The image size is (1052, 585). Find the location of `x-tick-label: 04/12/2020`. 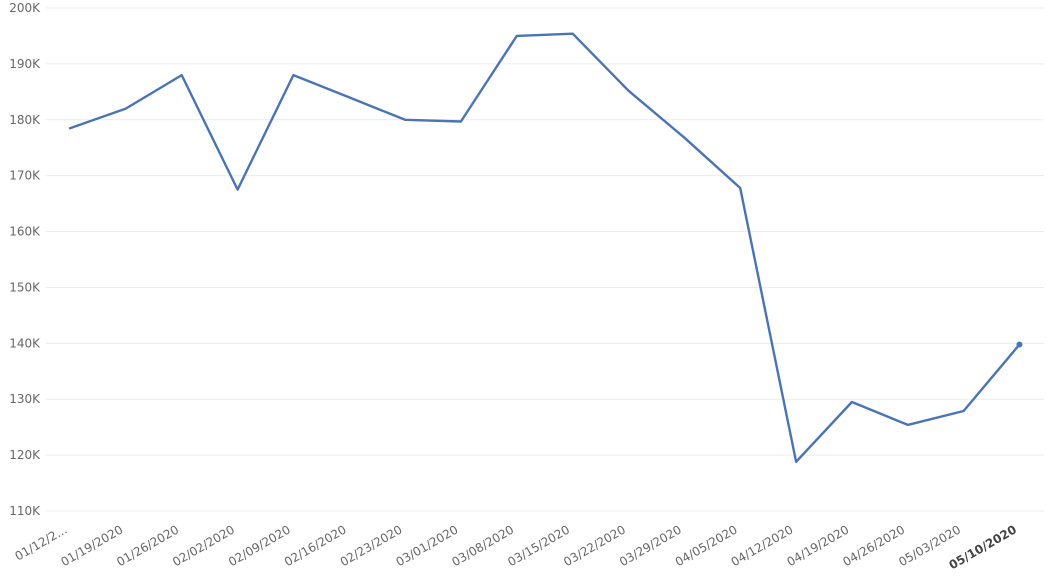

x-tick-label: 04/12/2020 is located at coordinates (762, 545).